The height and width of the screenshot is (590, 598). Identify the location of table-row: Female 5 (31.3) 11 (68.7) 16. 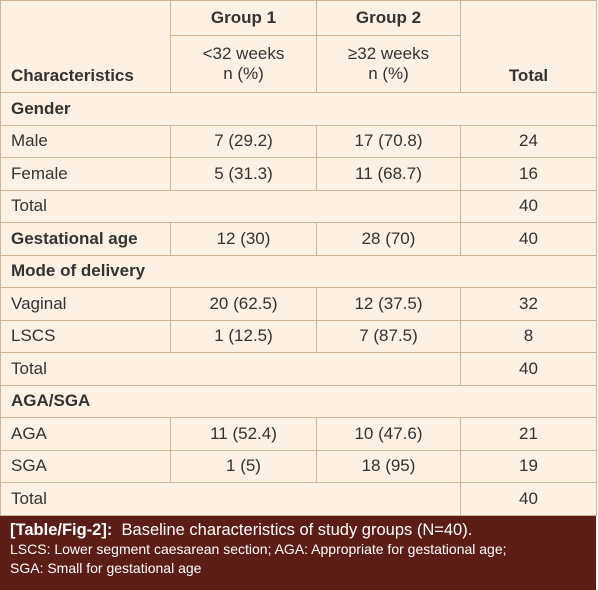
(298, 174).